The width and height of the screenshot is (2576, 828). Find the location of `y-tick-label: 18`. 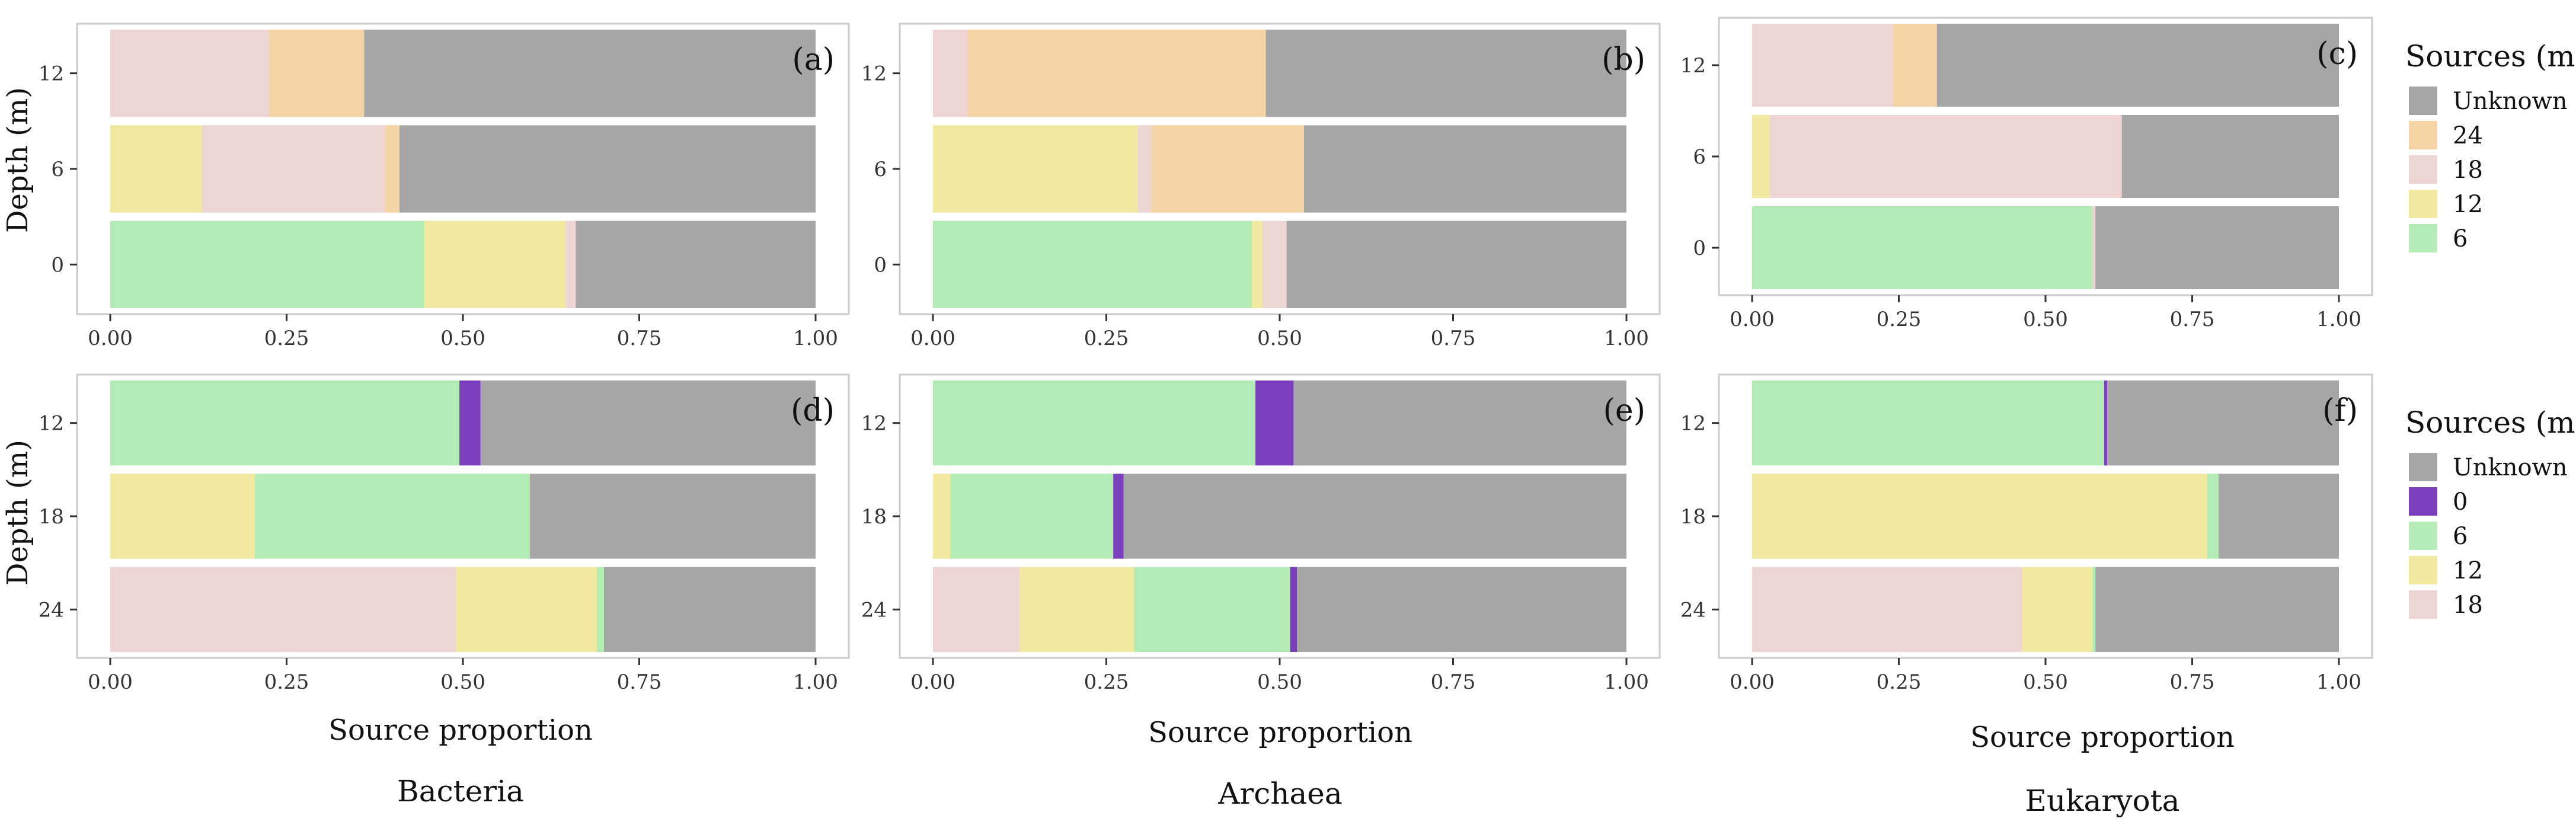

y-tick-label: 18 is located at coordinates (1693, 517).